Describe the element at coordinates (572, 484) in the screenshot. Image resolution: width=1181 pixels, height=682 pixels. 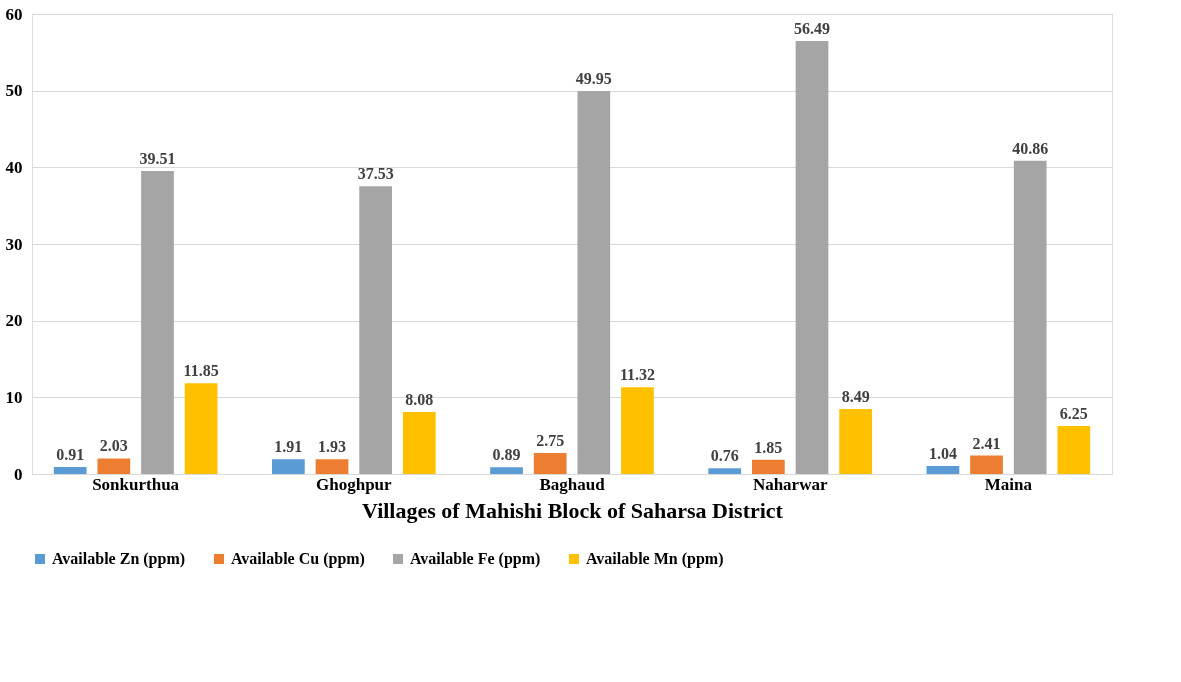
I see `x-tick-label: Baghaud` at that location.